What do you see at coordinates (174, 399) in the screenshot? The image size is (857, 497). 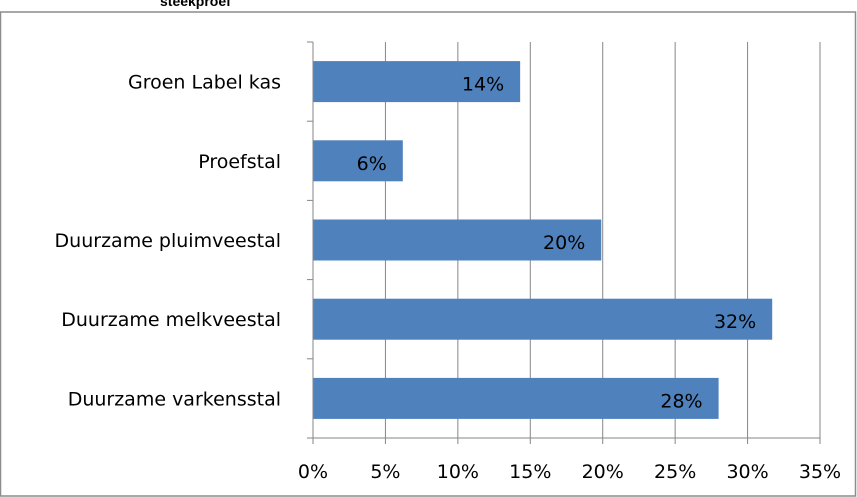 I see `category-label: Duurzame varkensstal` at bounding box center [174, 399].